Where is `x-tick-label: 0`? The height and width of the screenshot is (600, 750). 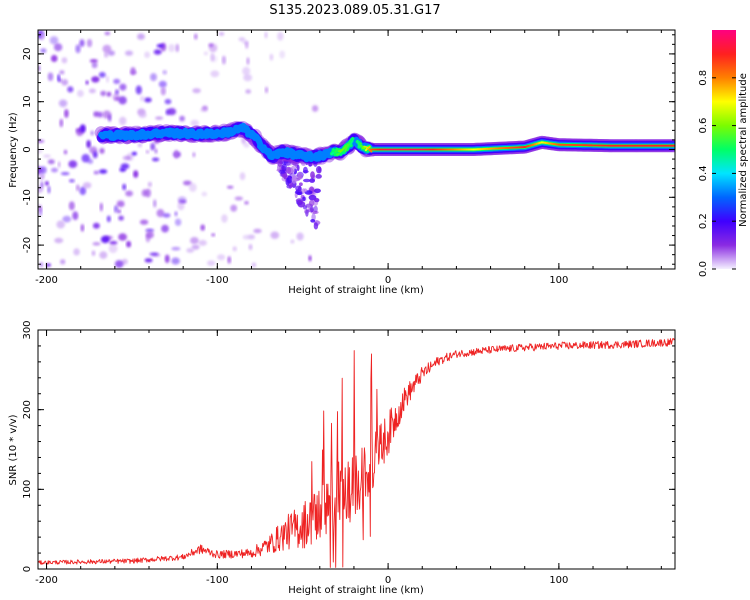
x-tick-label: 0 is located at coordinates (388, 280).